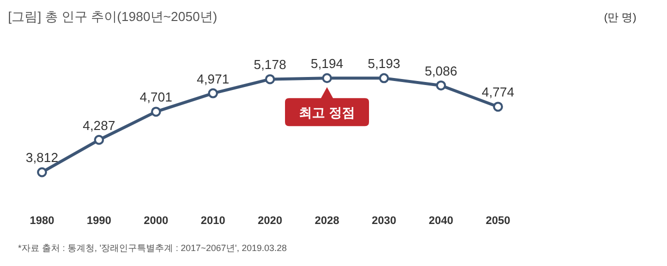 The width and height of the screenshot is (667, 266). I want to click on annotation: 최고 정점, so click(327, 112).